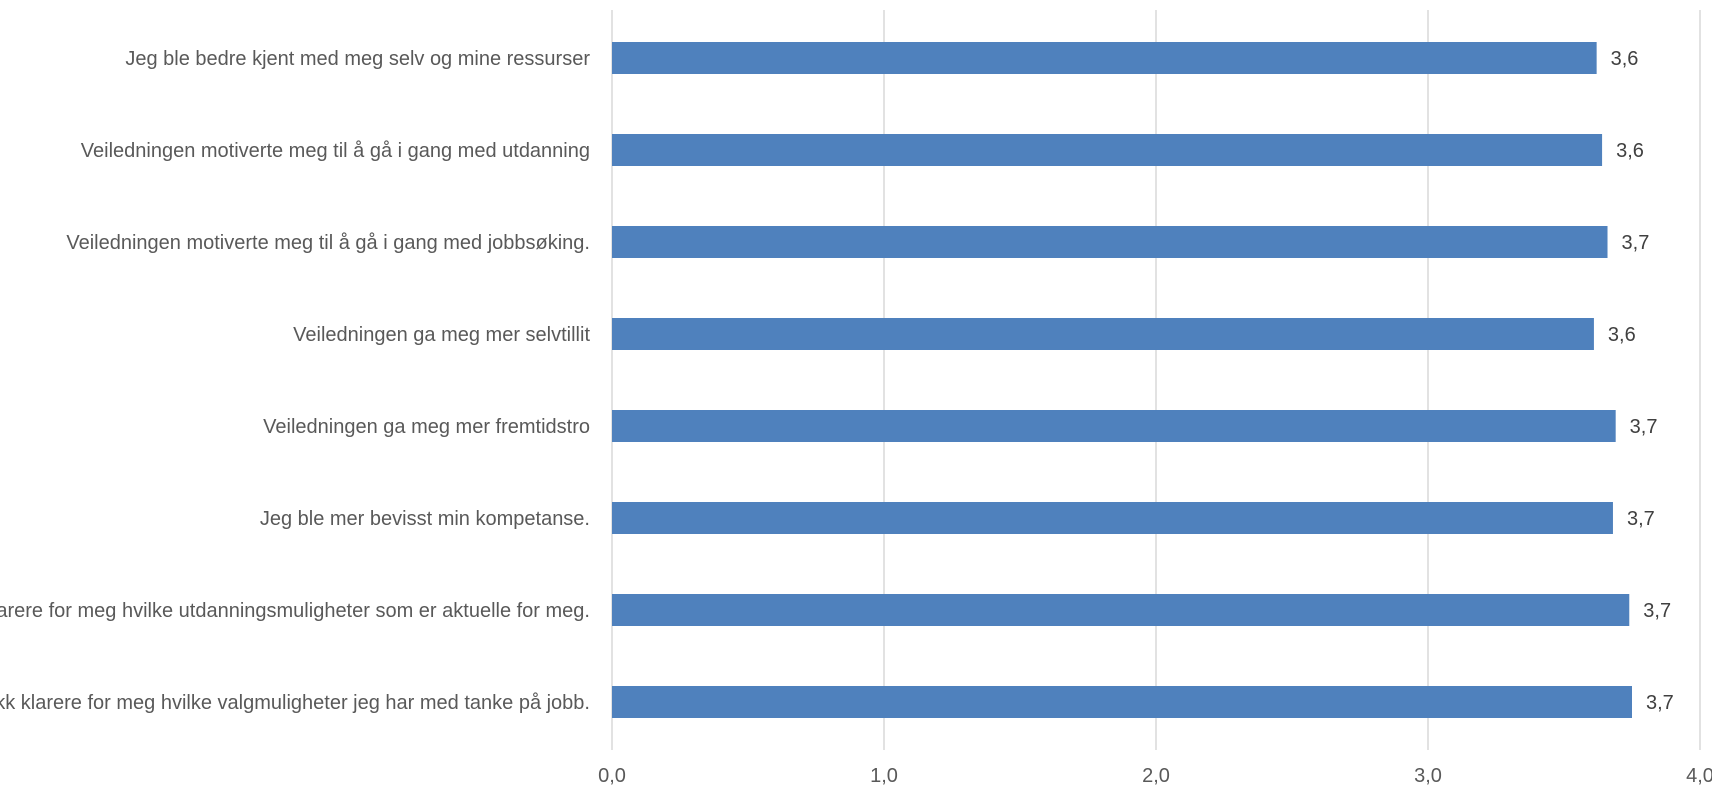 This screenshot has width=1712, height=790. I want to click on x-tick-label: 0,0, so click(612, 776).